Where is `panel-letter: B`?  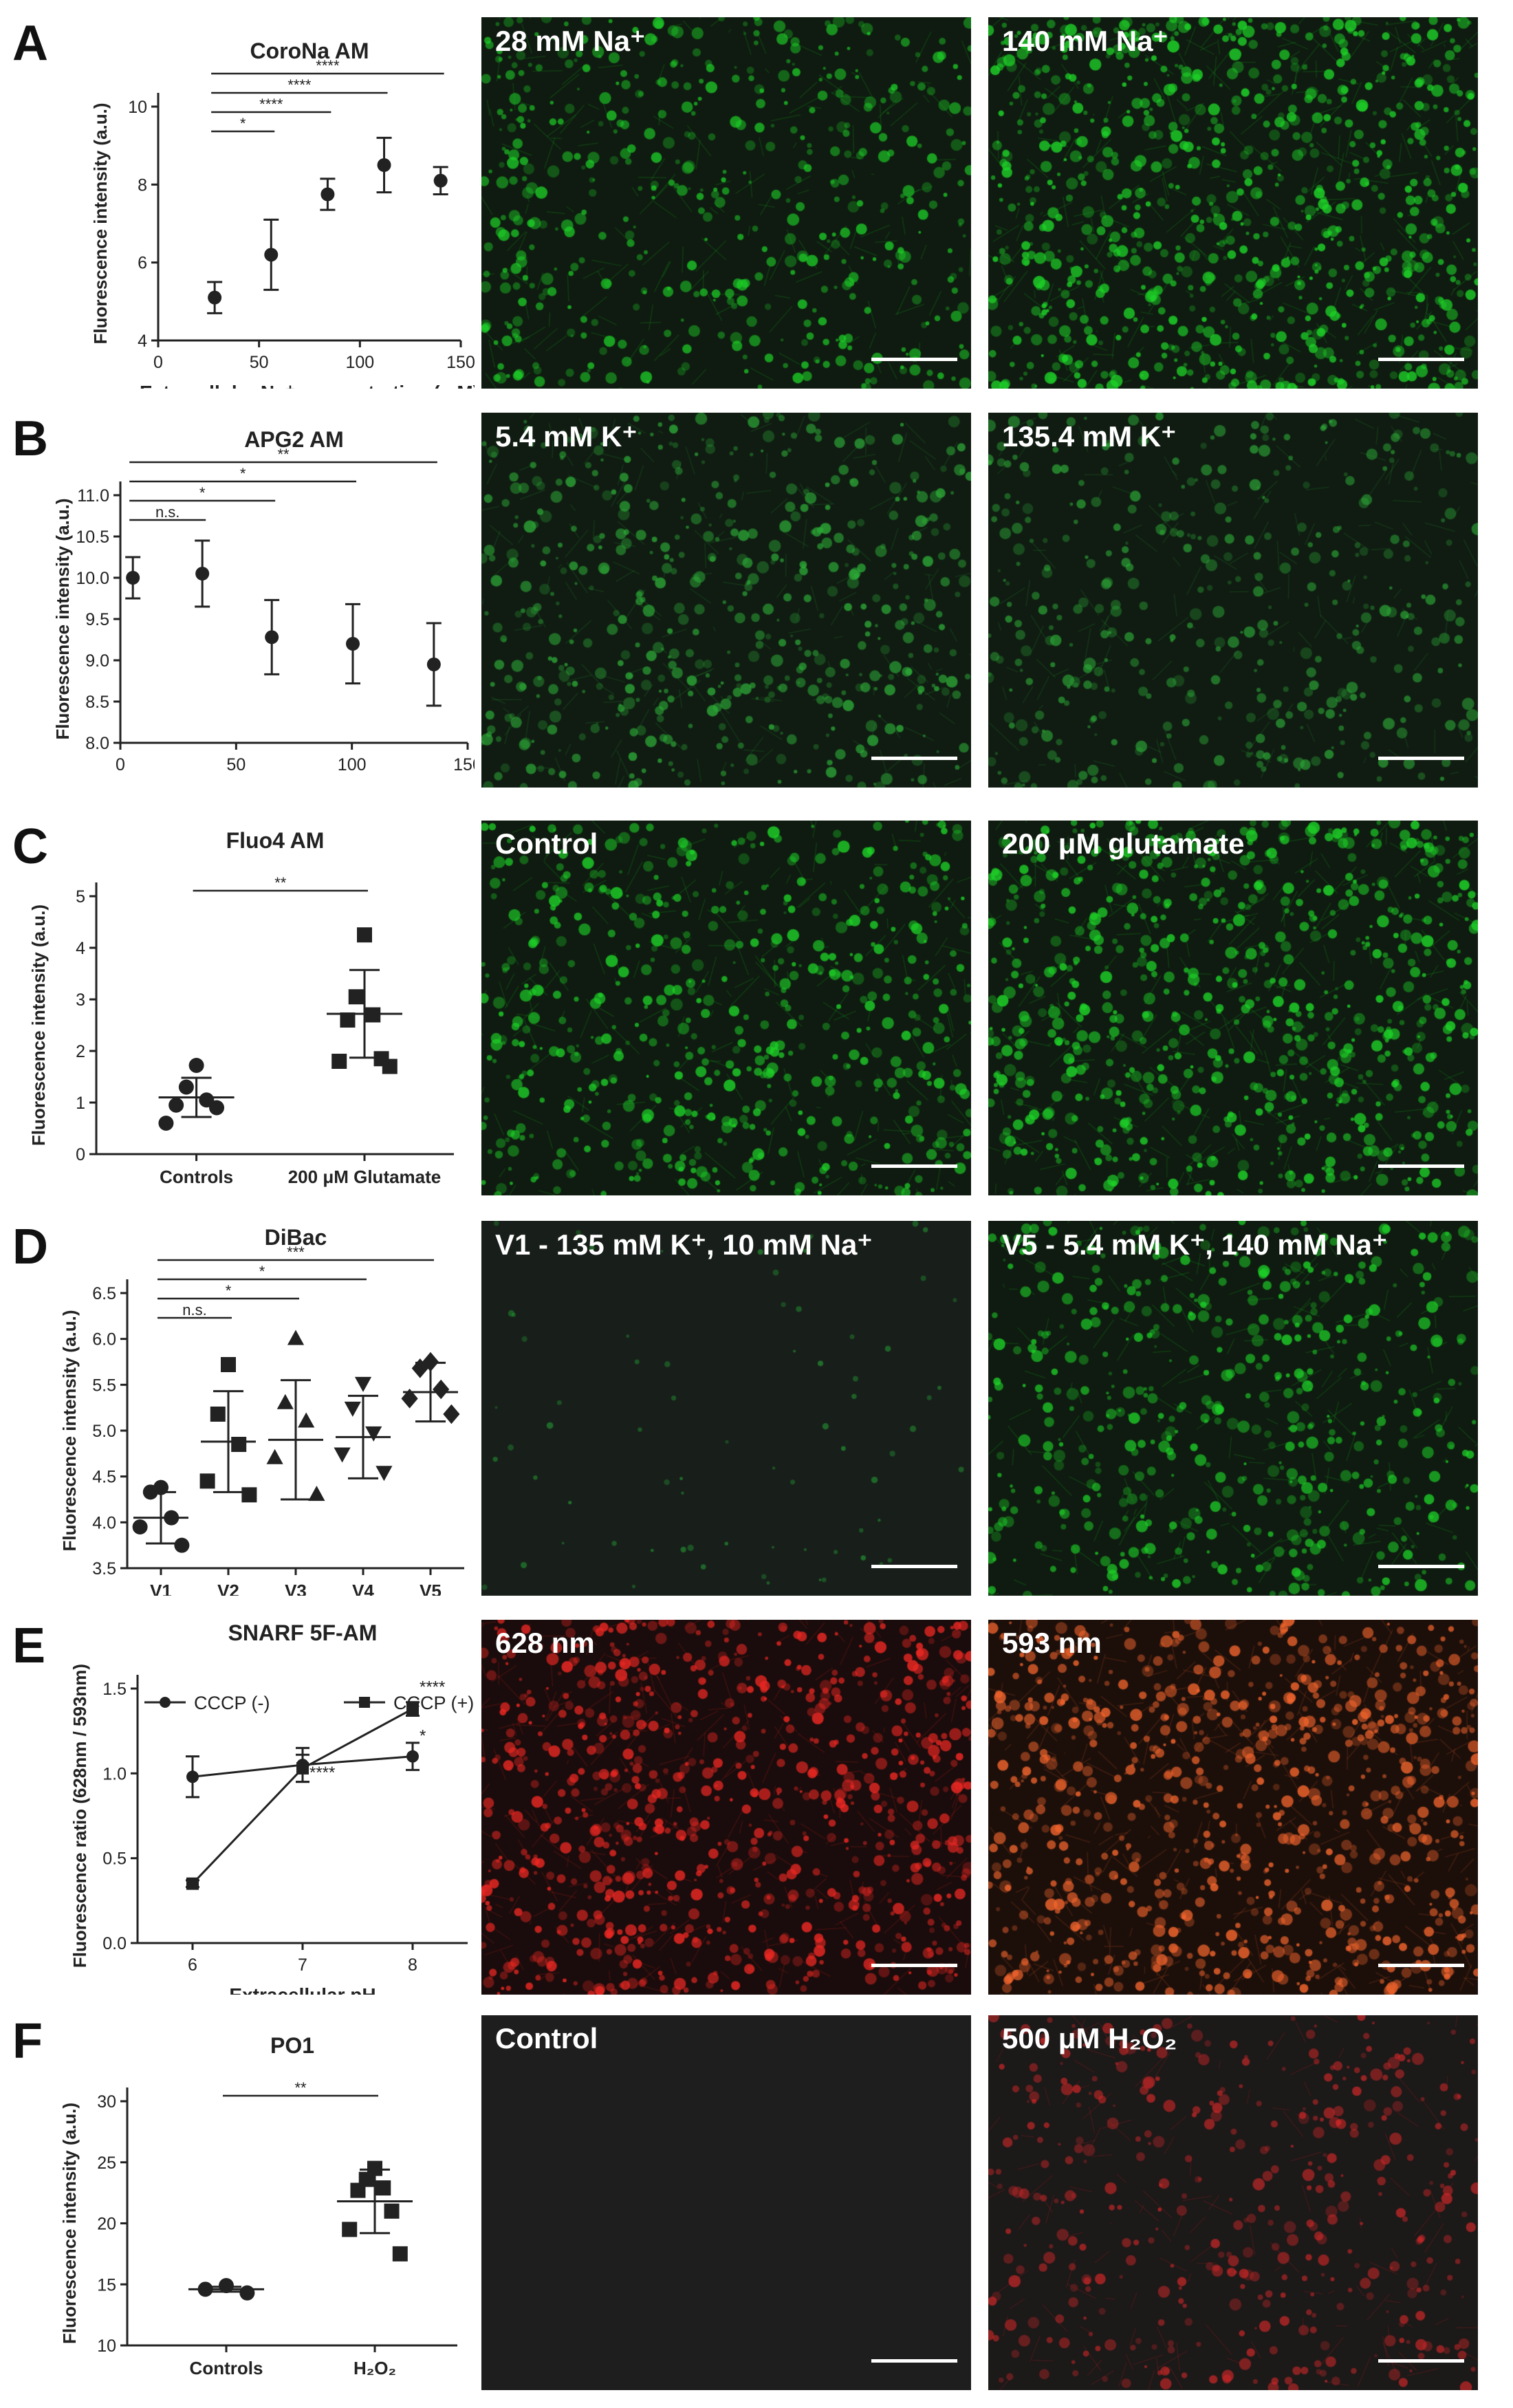 panel-letter: B is located at coordinates (30, 439).